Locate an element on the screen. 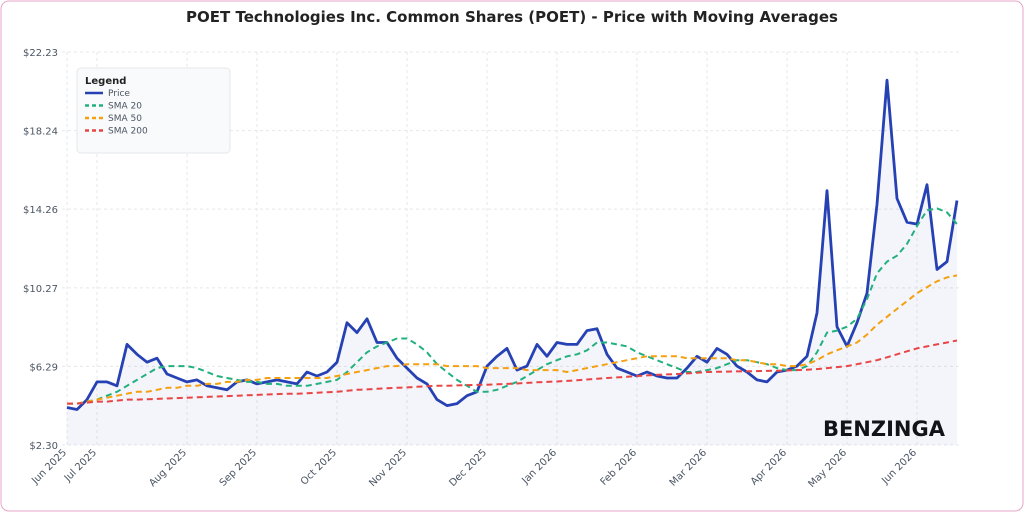 The width and height of the screenshot is (1024, 516). watermark: BENZINGA is located at coordinates (884, 429).